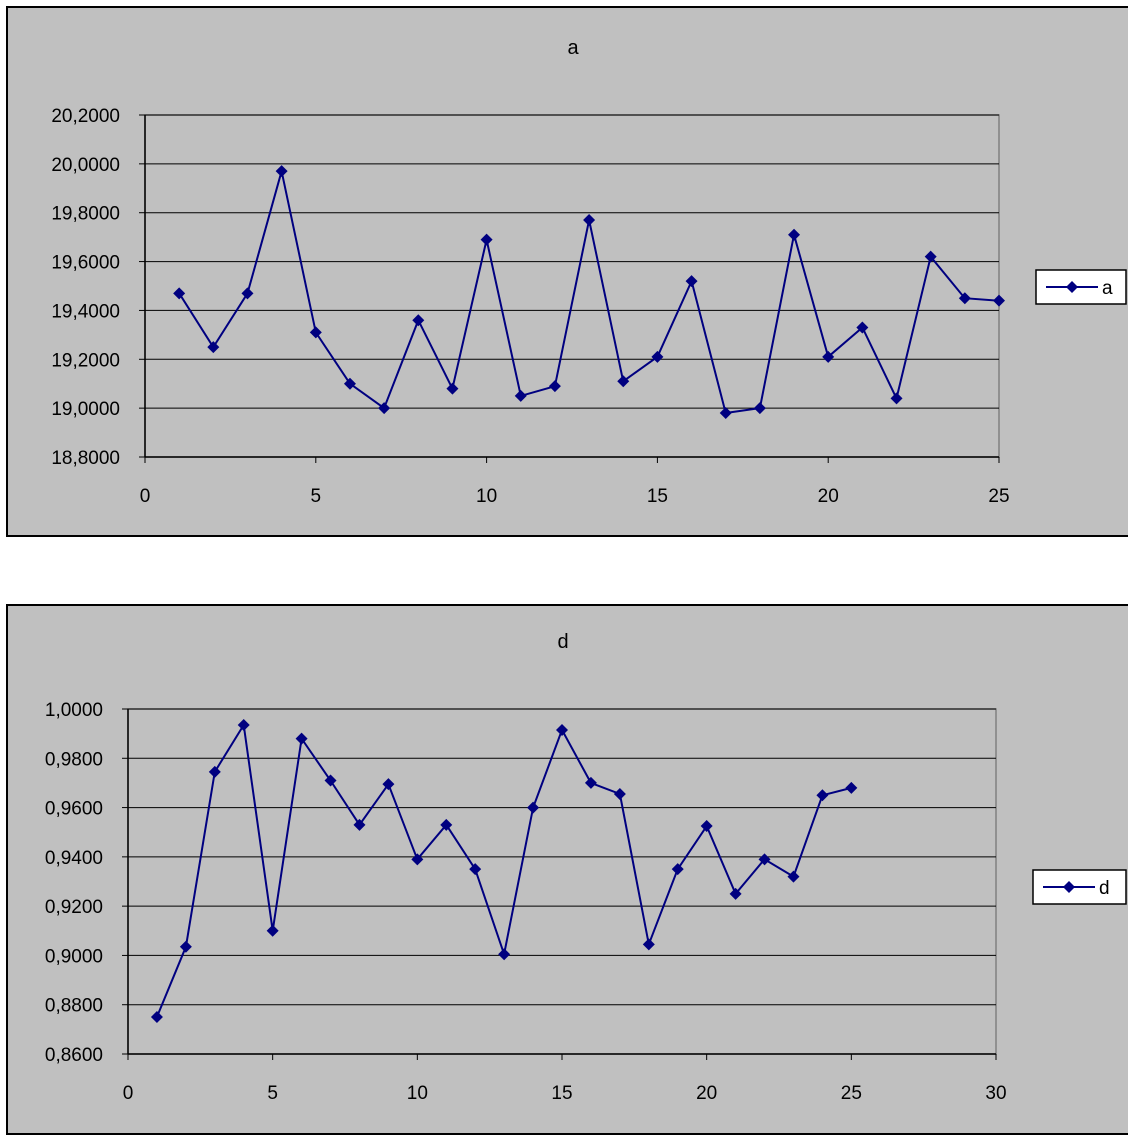 This screenshot has width=1128, height=1138. I want to click on chart-a-legend-label: a, so click(1107, 288).